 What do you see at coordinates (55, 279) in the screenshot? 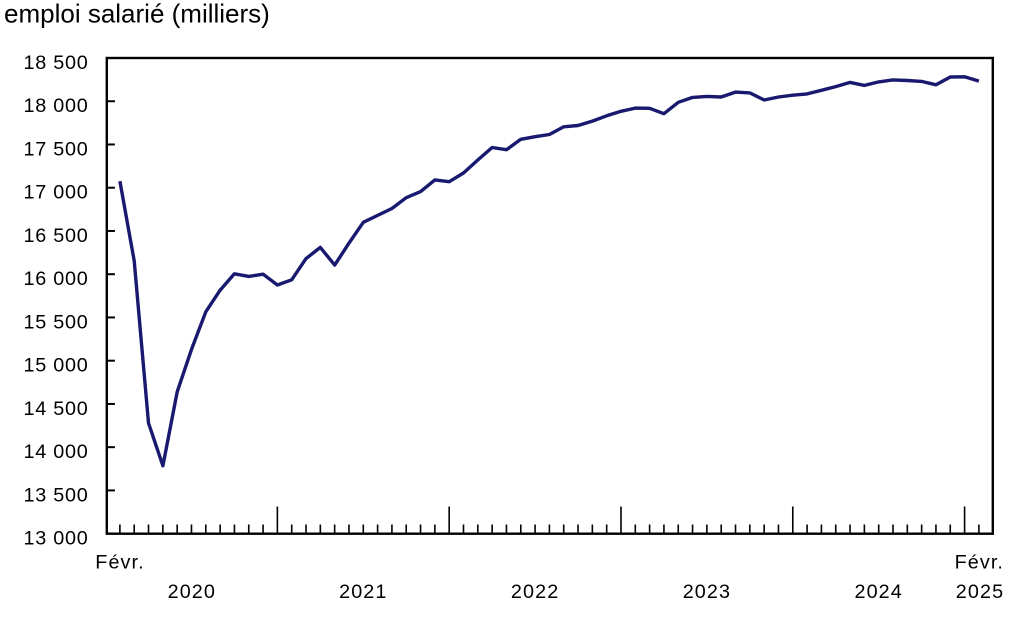
I see `svg-text: 16 000` at bounding box center [55, 279].